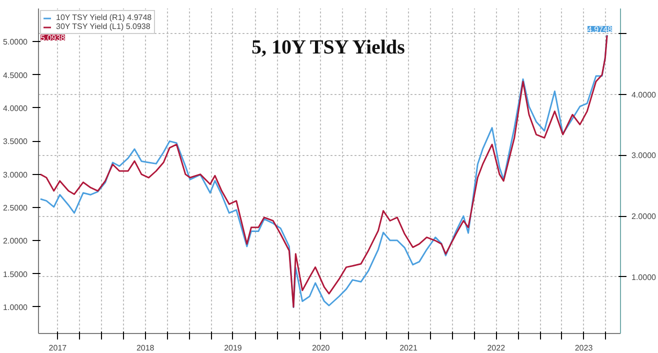  What do you see at coordinates (584, 348) in the screenshot?
I see `x-tick-label: 2023` at bounding box center [584, 348].